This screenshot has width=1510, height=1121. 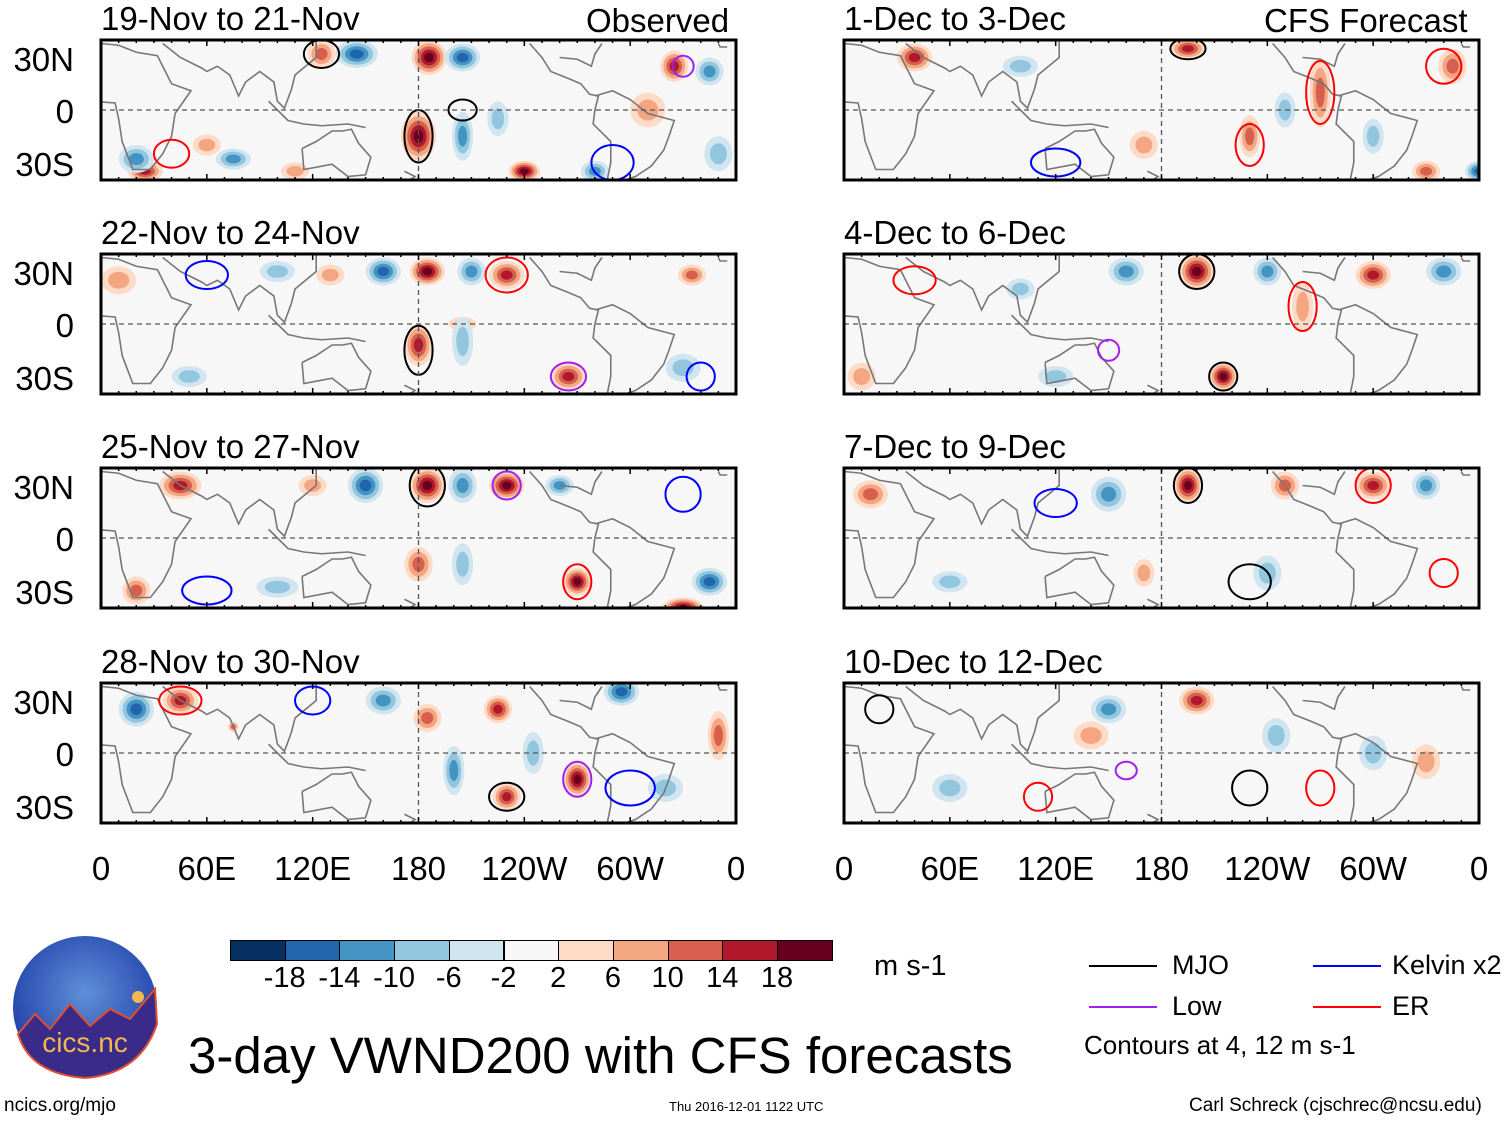 I want to click on lat-label: 0, so click(x=64, y=539).